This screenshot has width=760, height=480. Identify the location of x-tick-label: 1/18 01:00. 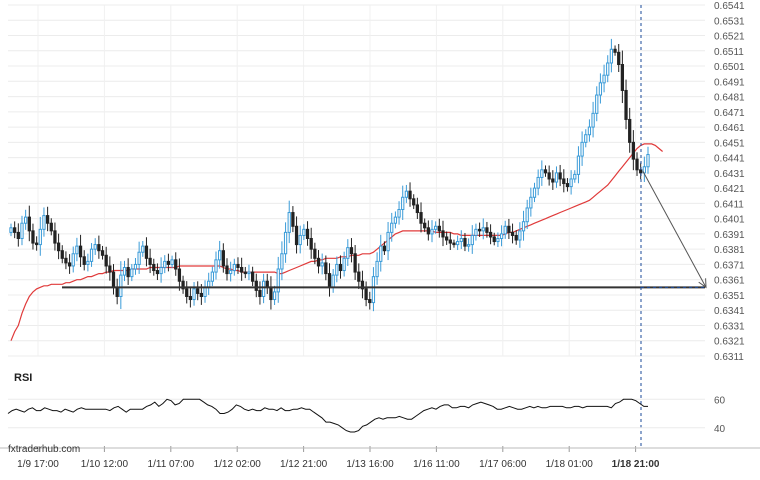
(570, 464).